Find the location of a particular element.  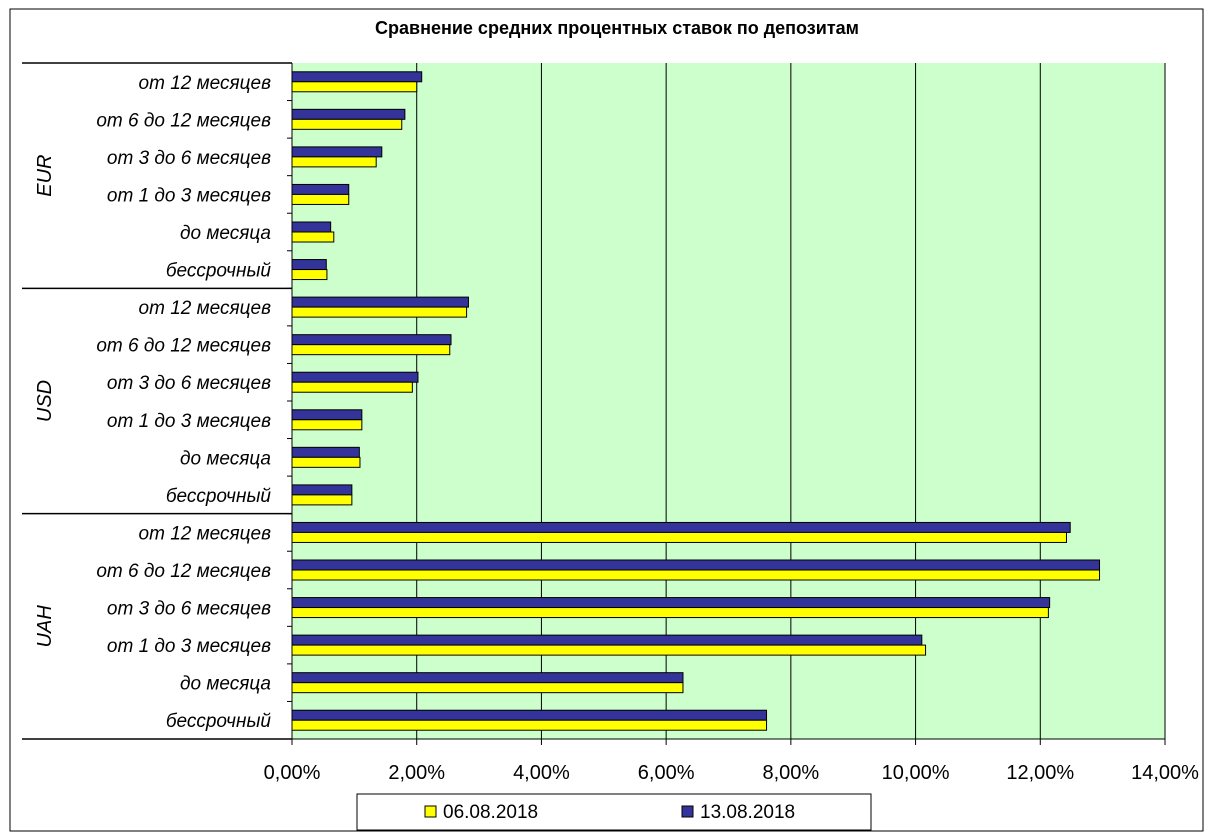

x-tick-label: 14,00% is located at coordinates (1165, 773).